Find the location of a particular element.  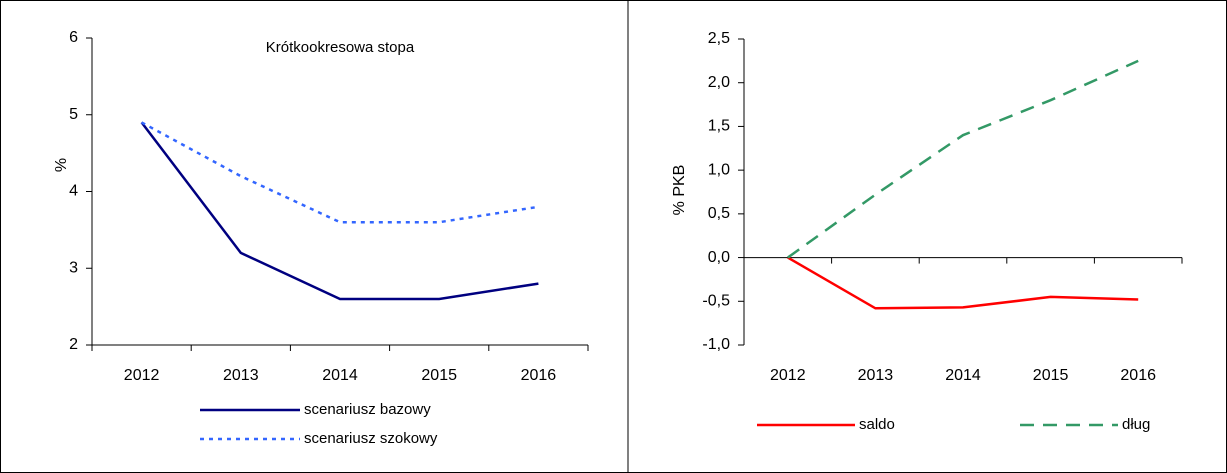

y-tick-label: -1,0 is located at coordinates (716, 344).